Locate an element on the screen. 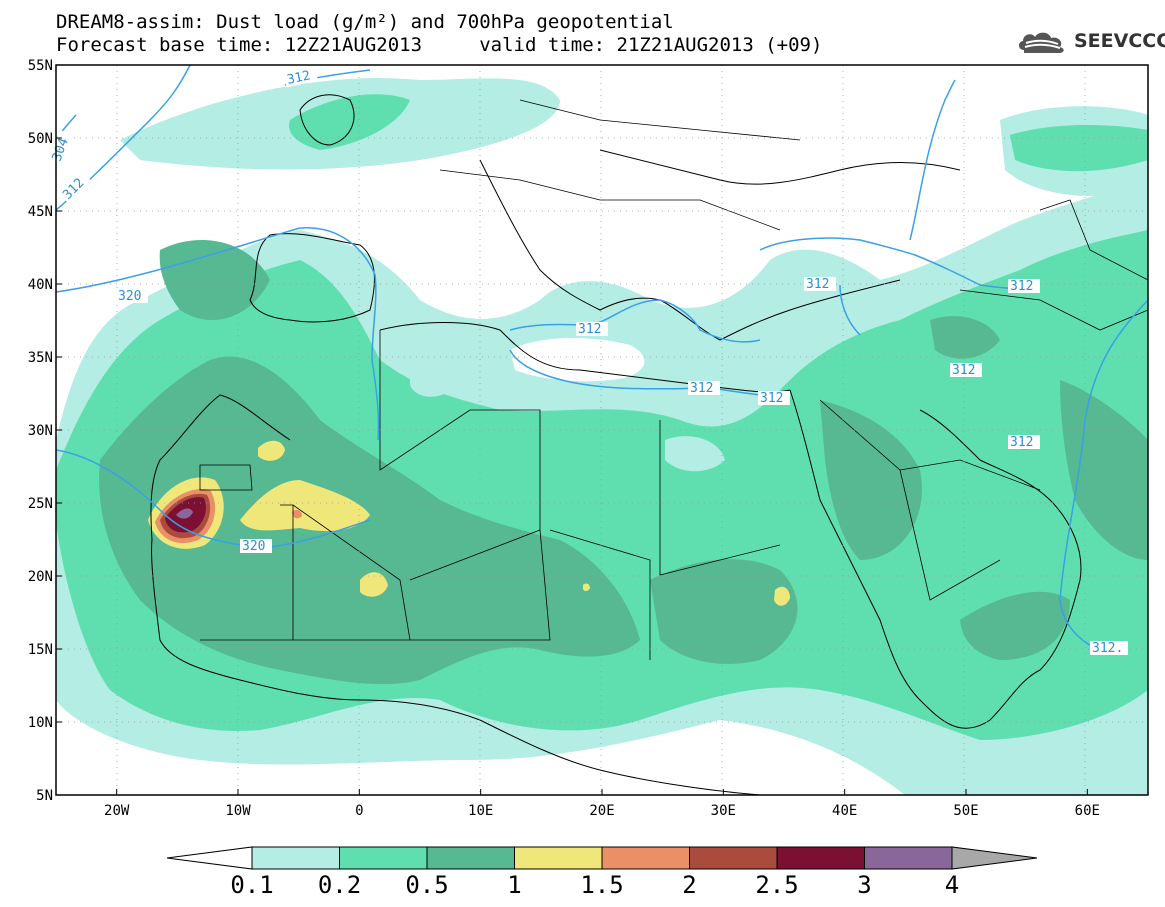  lat-tick-label: 45N is located at coordinates (40, 212).